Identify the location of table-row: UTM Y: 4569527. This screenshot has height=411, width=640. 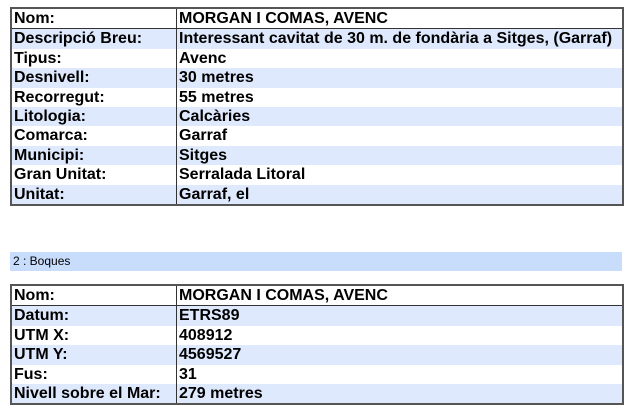
(317, 355).